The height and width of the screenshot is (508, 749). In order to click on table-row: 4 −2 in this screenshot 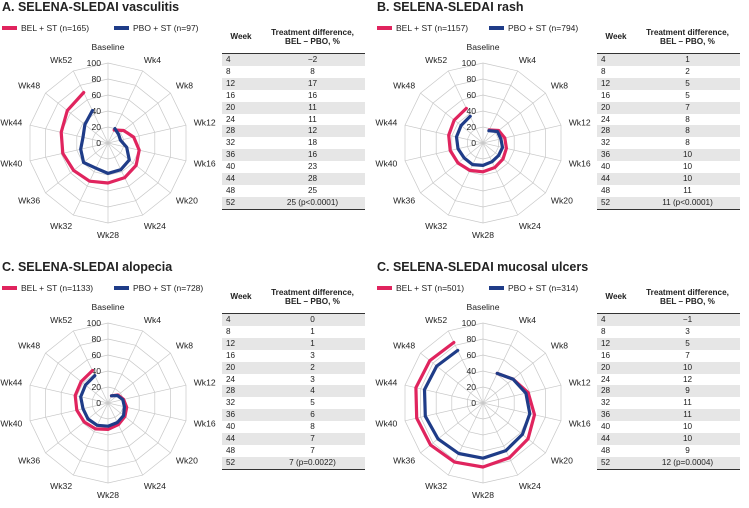, I will do `click(293, 59)`.